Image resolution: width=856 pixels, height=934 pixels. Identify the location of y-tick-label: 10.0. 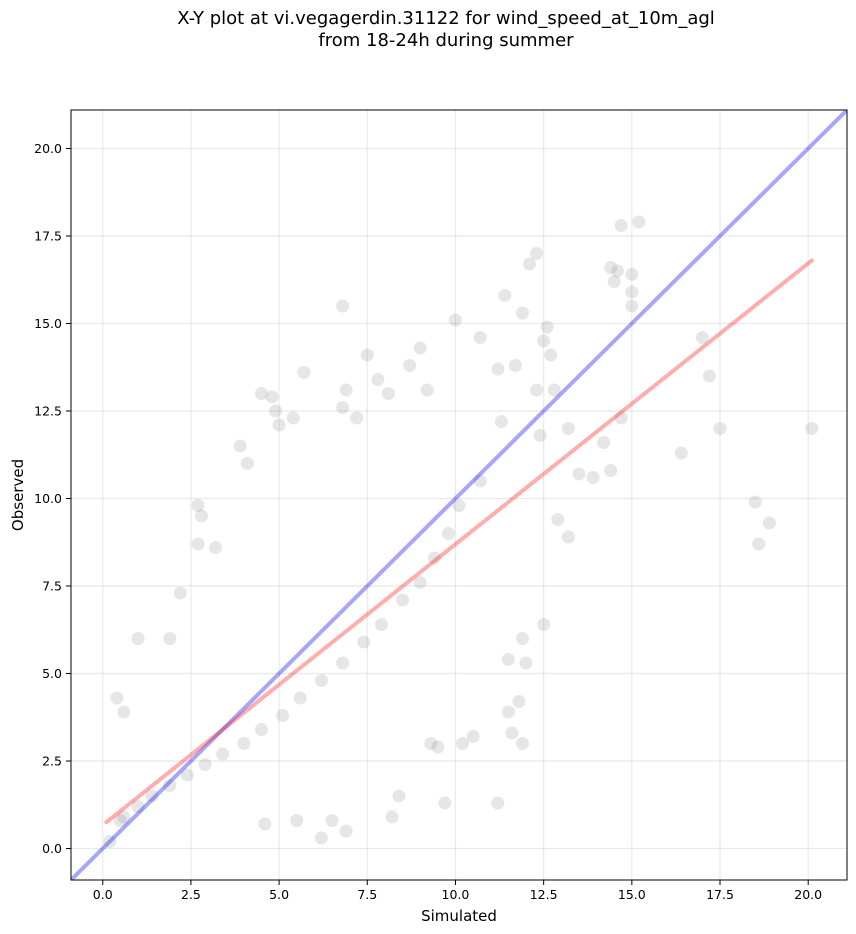
(48, 498).